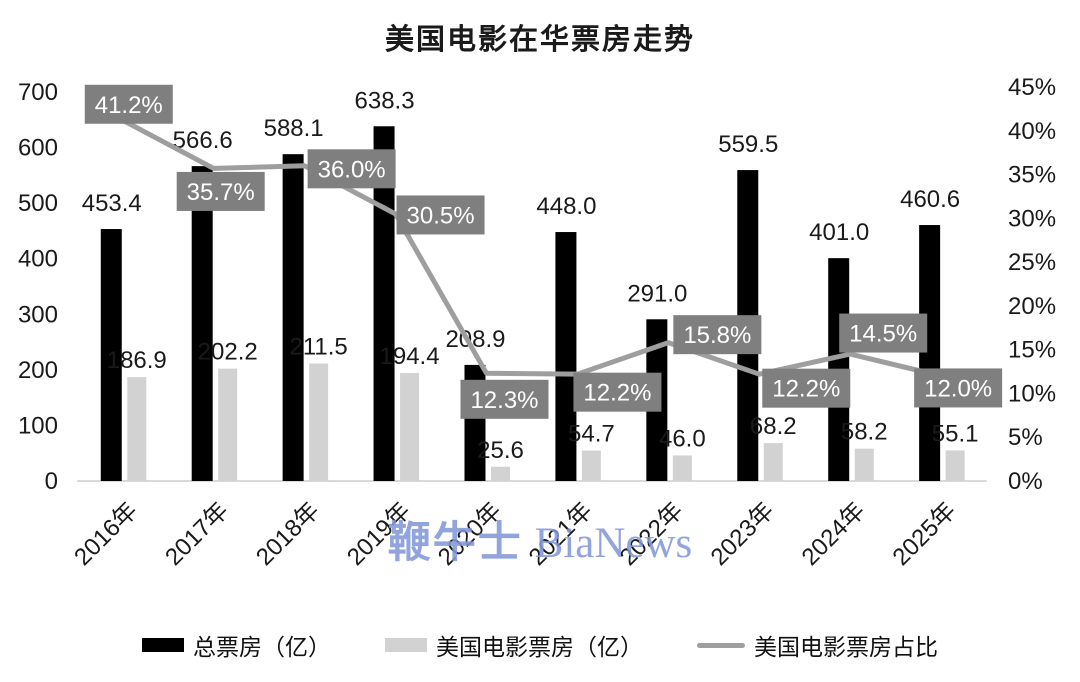  Describe the element at coordinates (925, 534) in the screenshot. I see `x-axis-label-2025年: 2025年` at that location.